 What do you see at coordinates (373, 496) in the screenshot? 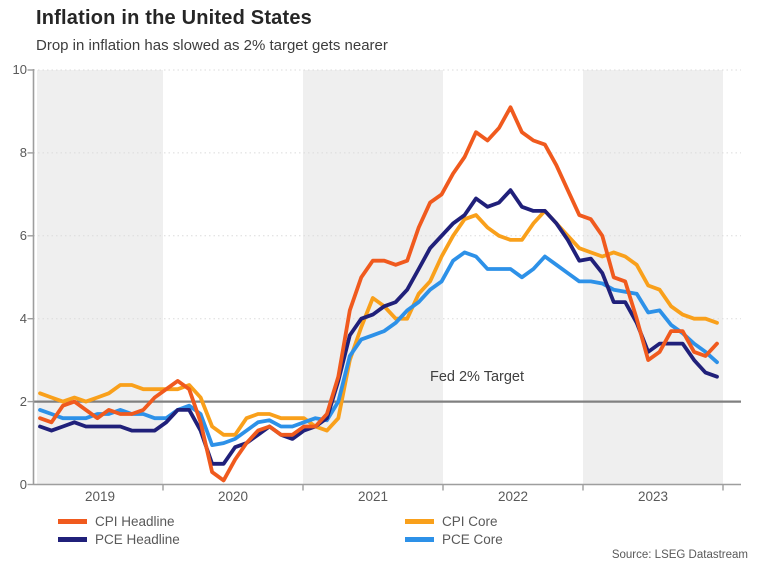
I see `x-axis-year-label: 2021` at bounding box center [373, 496].